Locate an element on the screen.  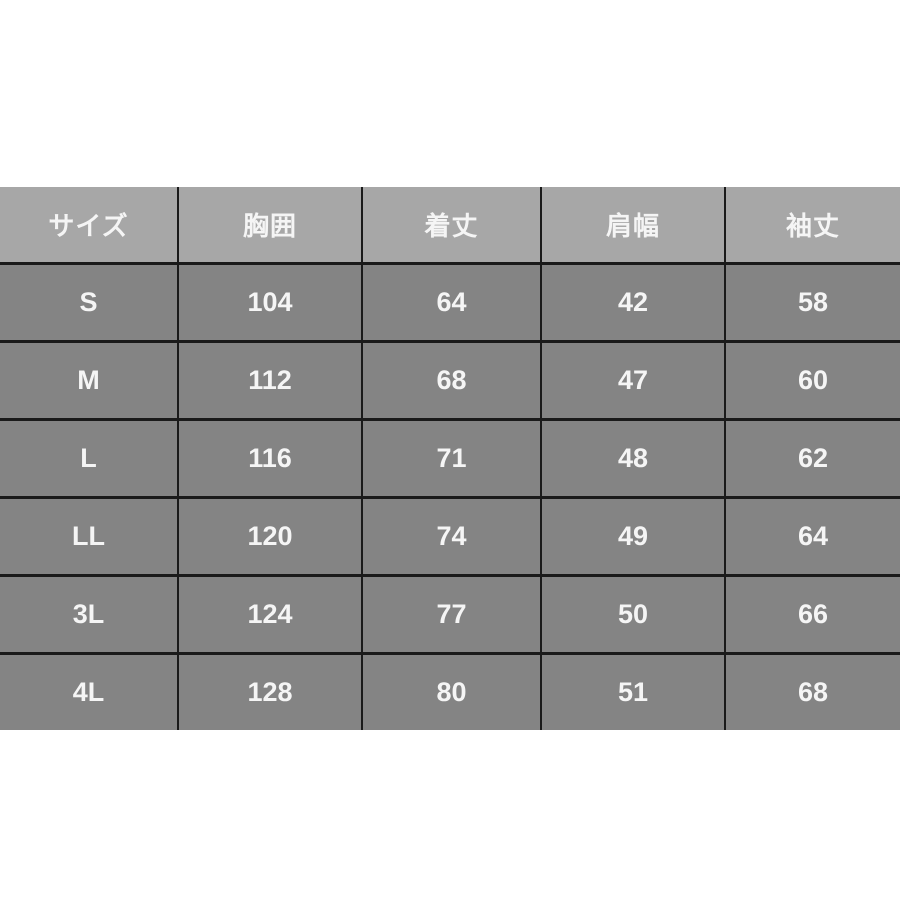
cell-body-length: 71 is located at coordinates (451, 458).